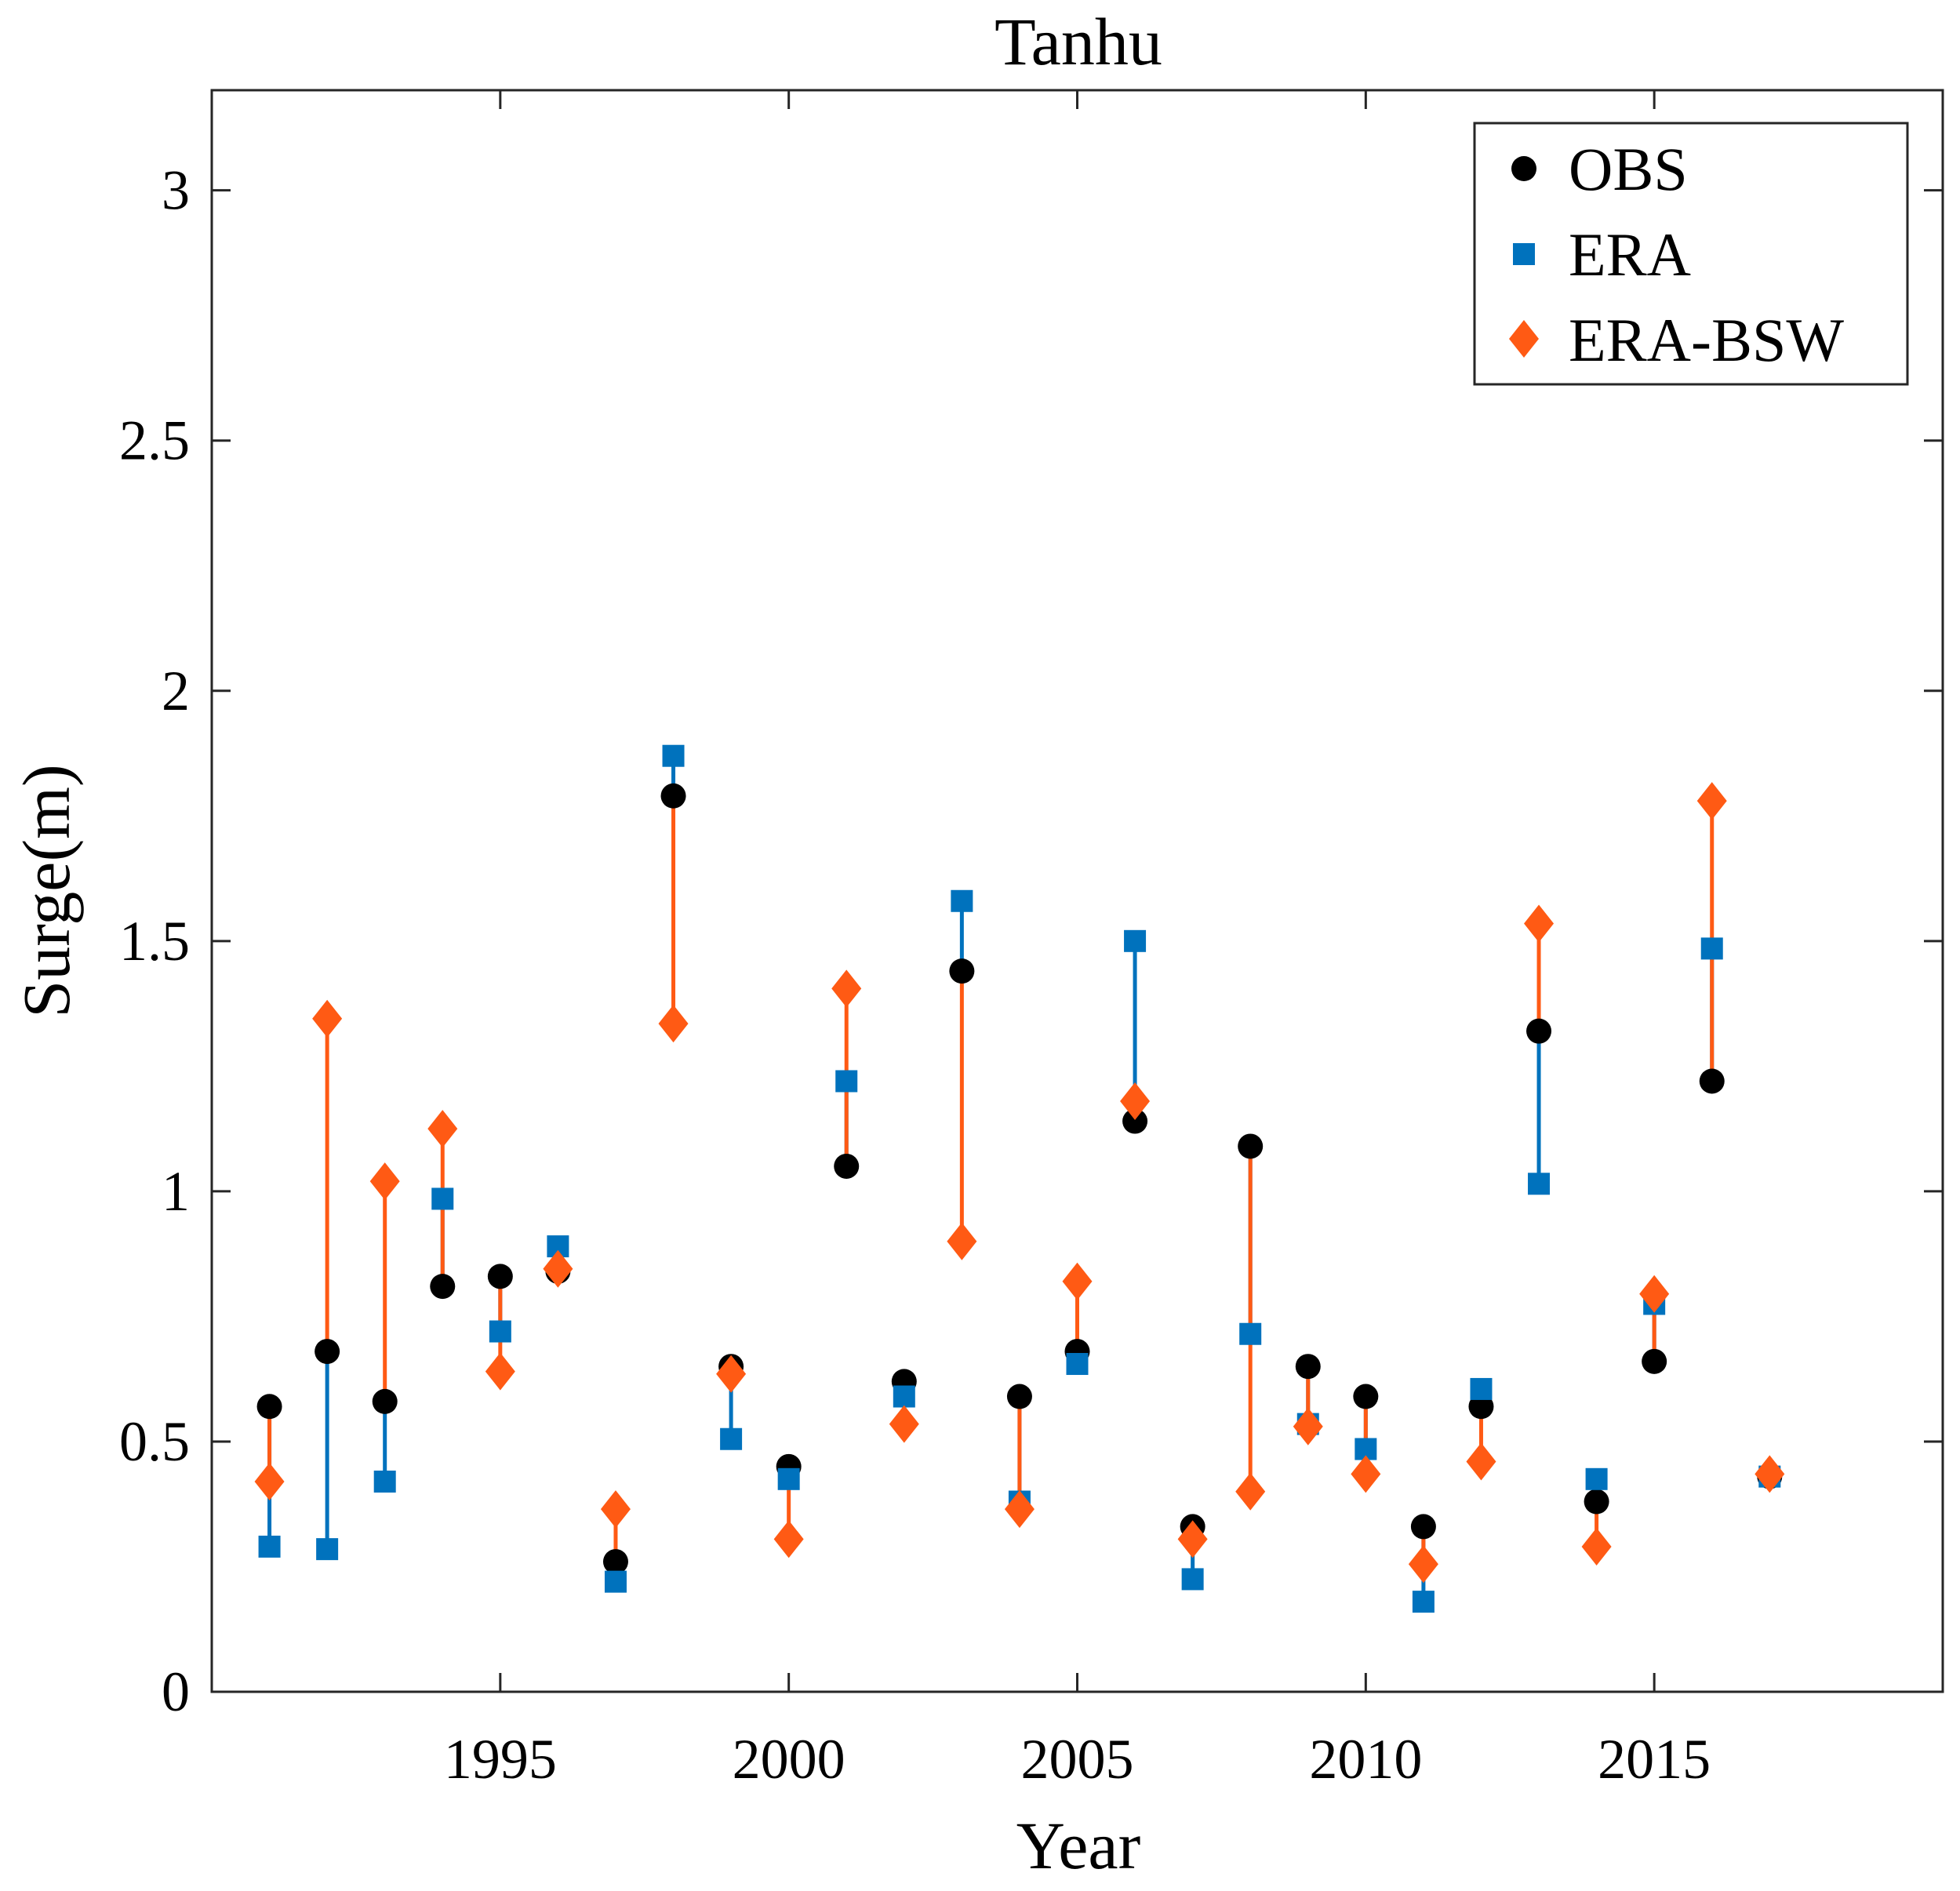  Describe the element at coordinates (1706, 340) in the screenshot. I see `legend-era-bsw-label: ERA-BSW` at that location.